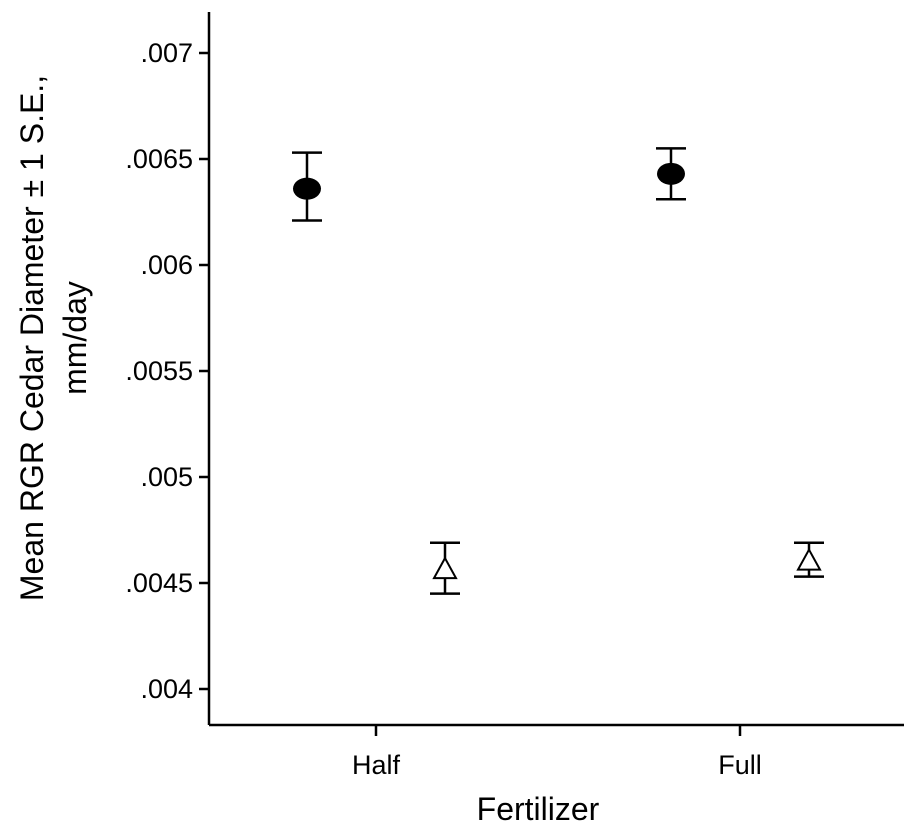 This screenshot has height=832, width=904. What do you see at coordinates (166, 265) in the screenshot?
I see `y-tick-label: .006` at bounding box center [166, 265].